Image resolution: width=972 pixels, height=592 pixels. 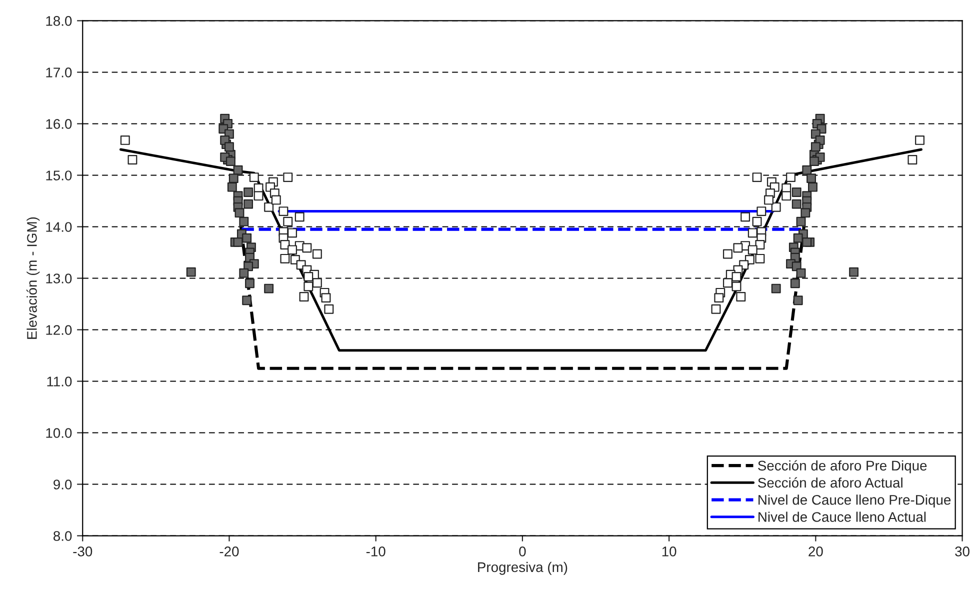 What do you see at coordinates (669, 551) in the screenshot?
I see `x-tick-label: 10` at bounding box center [669, 551].